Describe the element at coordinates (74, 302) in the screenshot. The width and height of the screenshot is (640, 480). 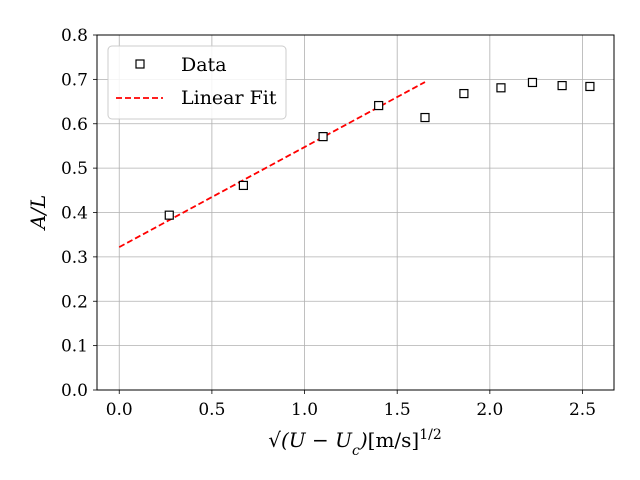
I see `y-tick-label: 0.2` at that location.